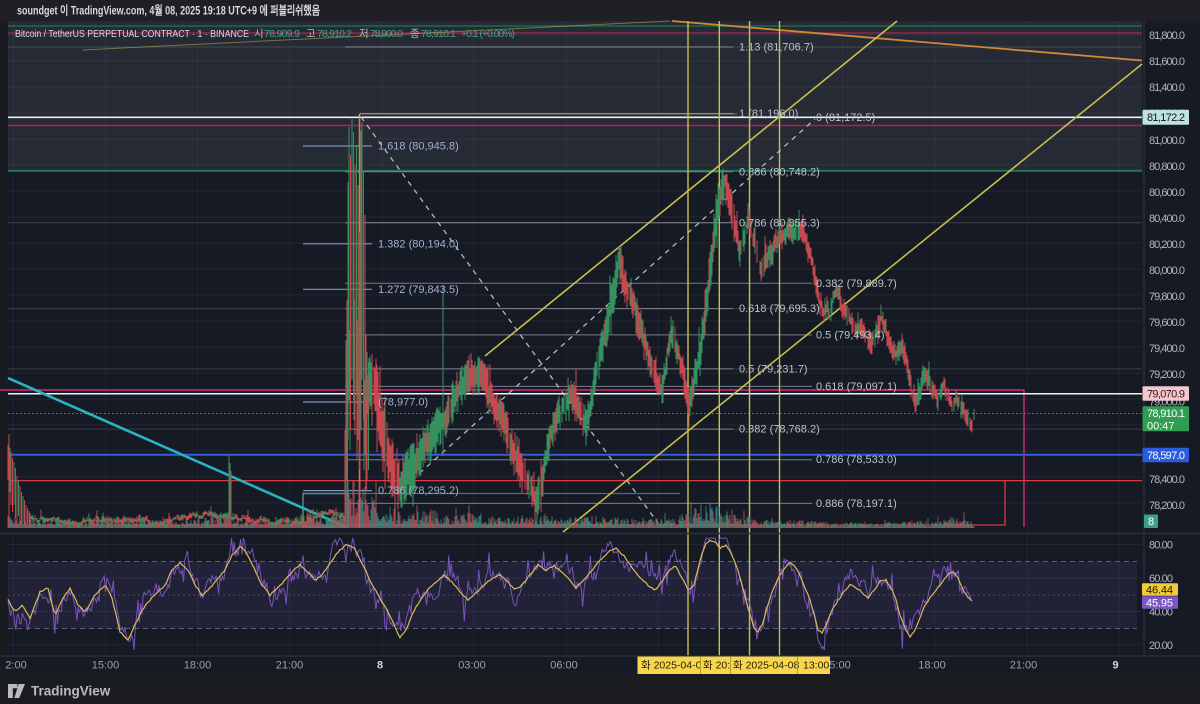  I want to click on svg-text: 80,800.0, so click(1167, 167).